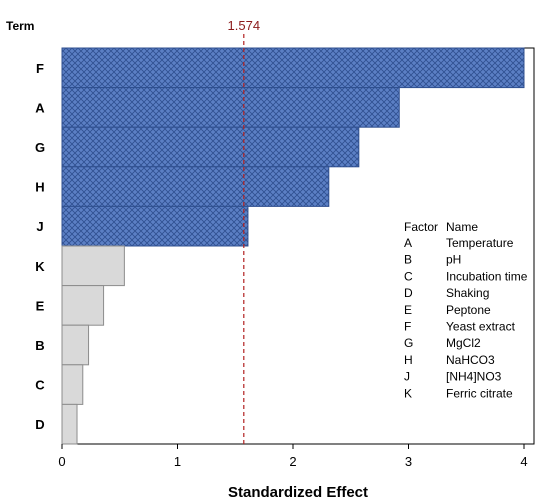  What do you see at coordinates (39, 424) in the screenshot?
I see `term-label-D: D` at bounding box center [39, 424].